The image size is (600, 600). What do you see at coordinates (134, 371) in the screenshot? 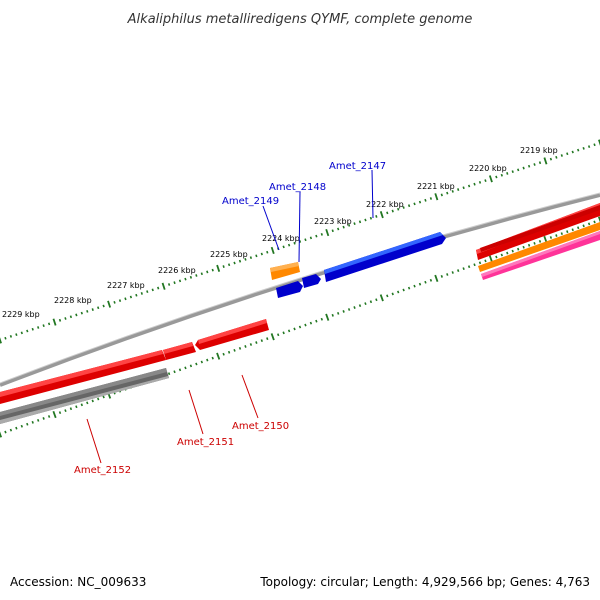
I see `reverse-strand-genes` at bounding box center [134, 371].